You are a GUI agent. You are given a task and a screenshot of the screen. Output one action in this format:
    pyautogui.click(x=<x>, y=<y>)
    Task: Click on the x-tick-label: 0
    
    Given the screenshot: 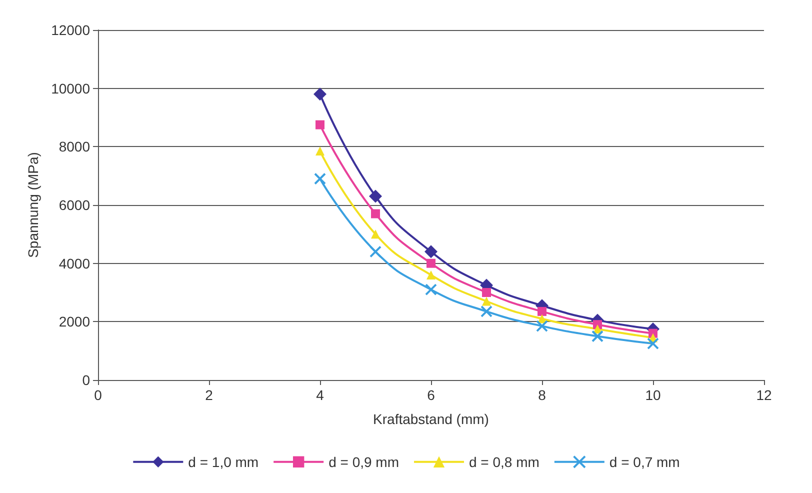 What is the action you would take?
    pyautogui.click(x=98, y=395)
    